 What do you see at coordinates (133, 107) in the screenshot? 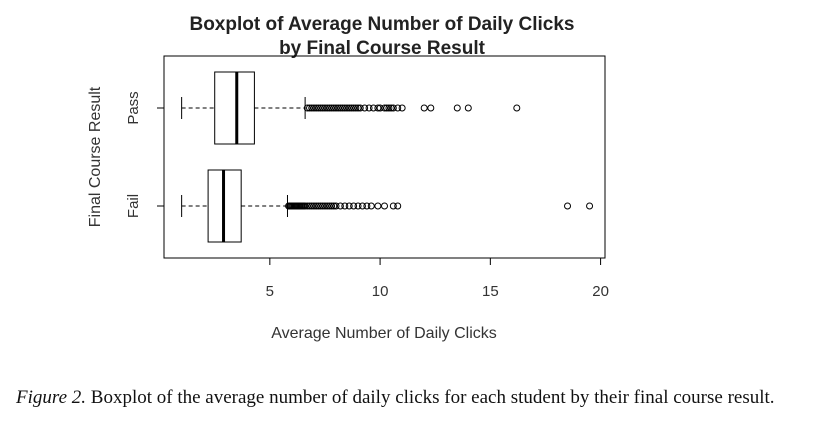
I see `y-tick-label-pass: Pass` at bounding box center [133, 107].